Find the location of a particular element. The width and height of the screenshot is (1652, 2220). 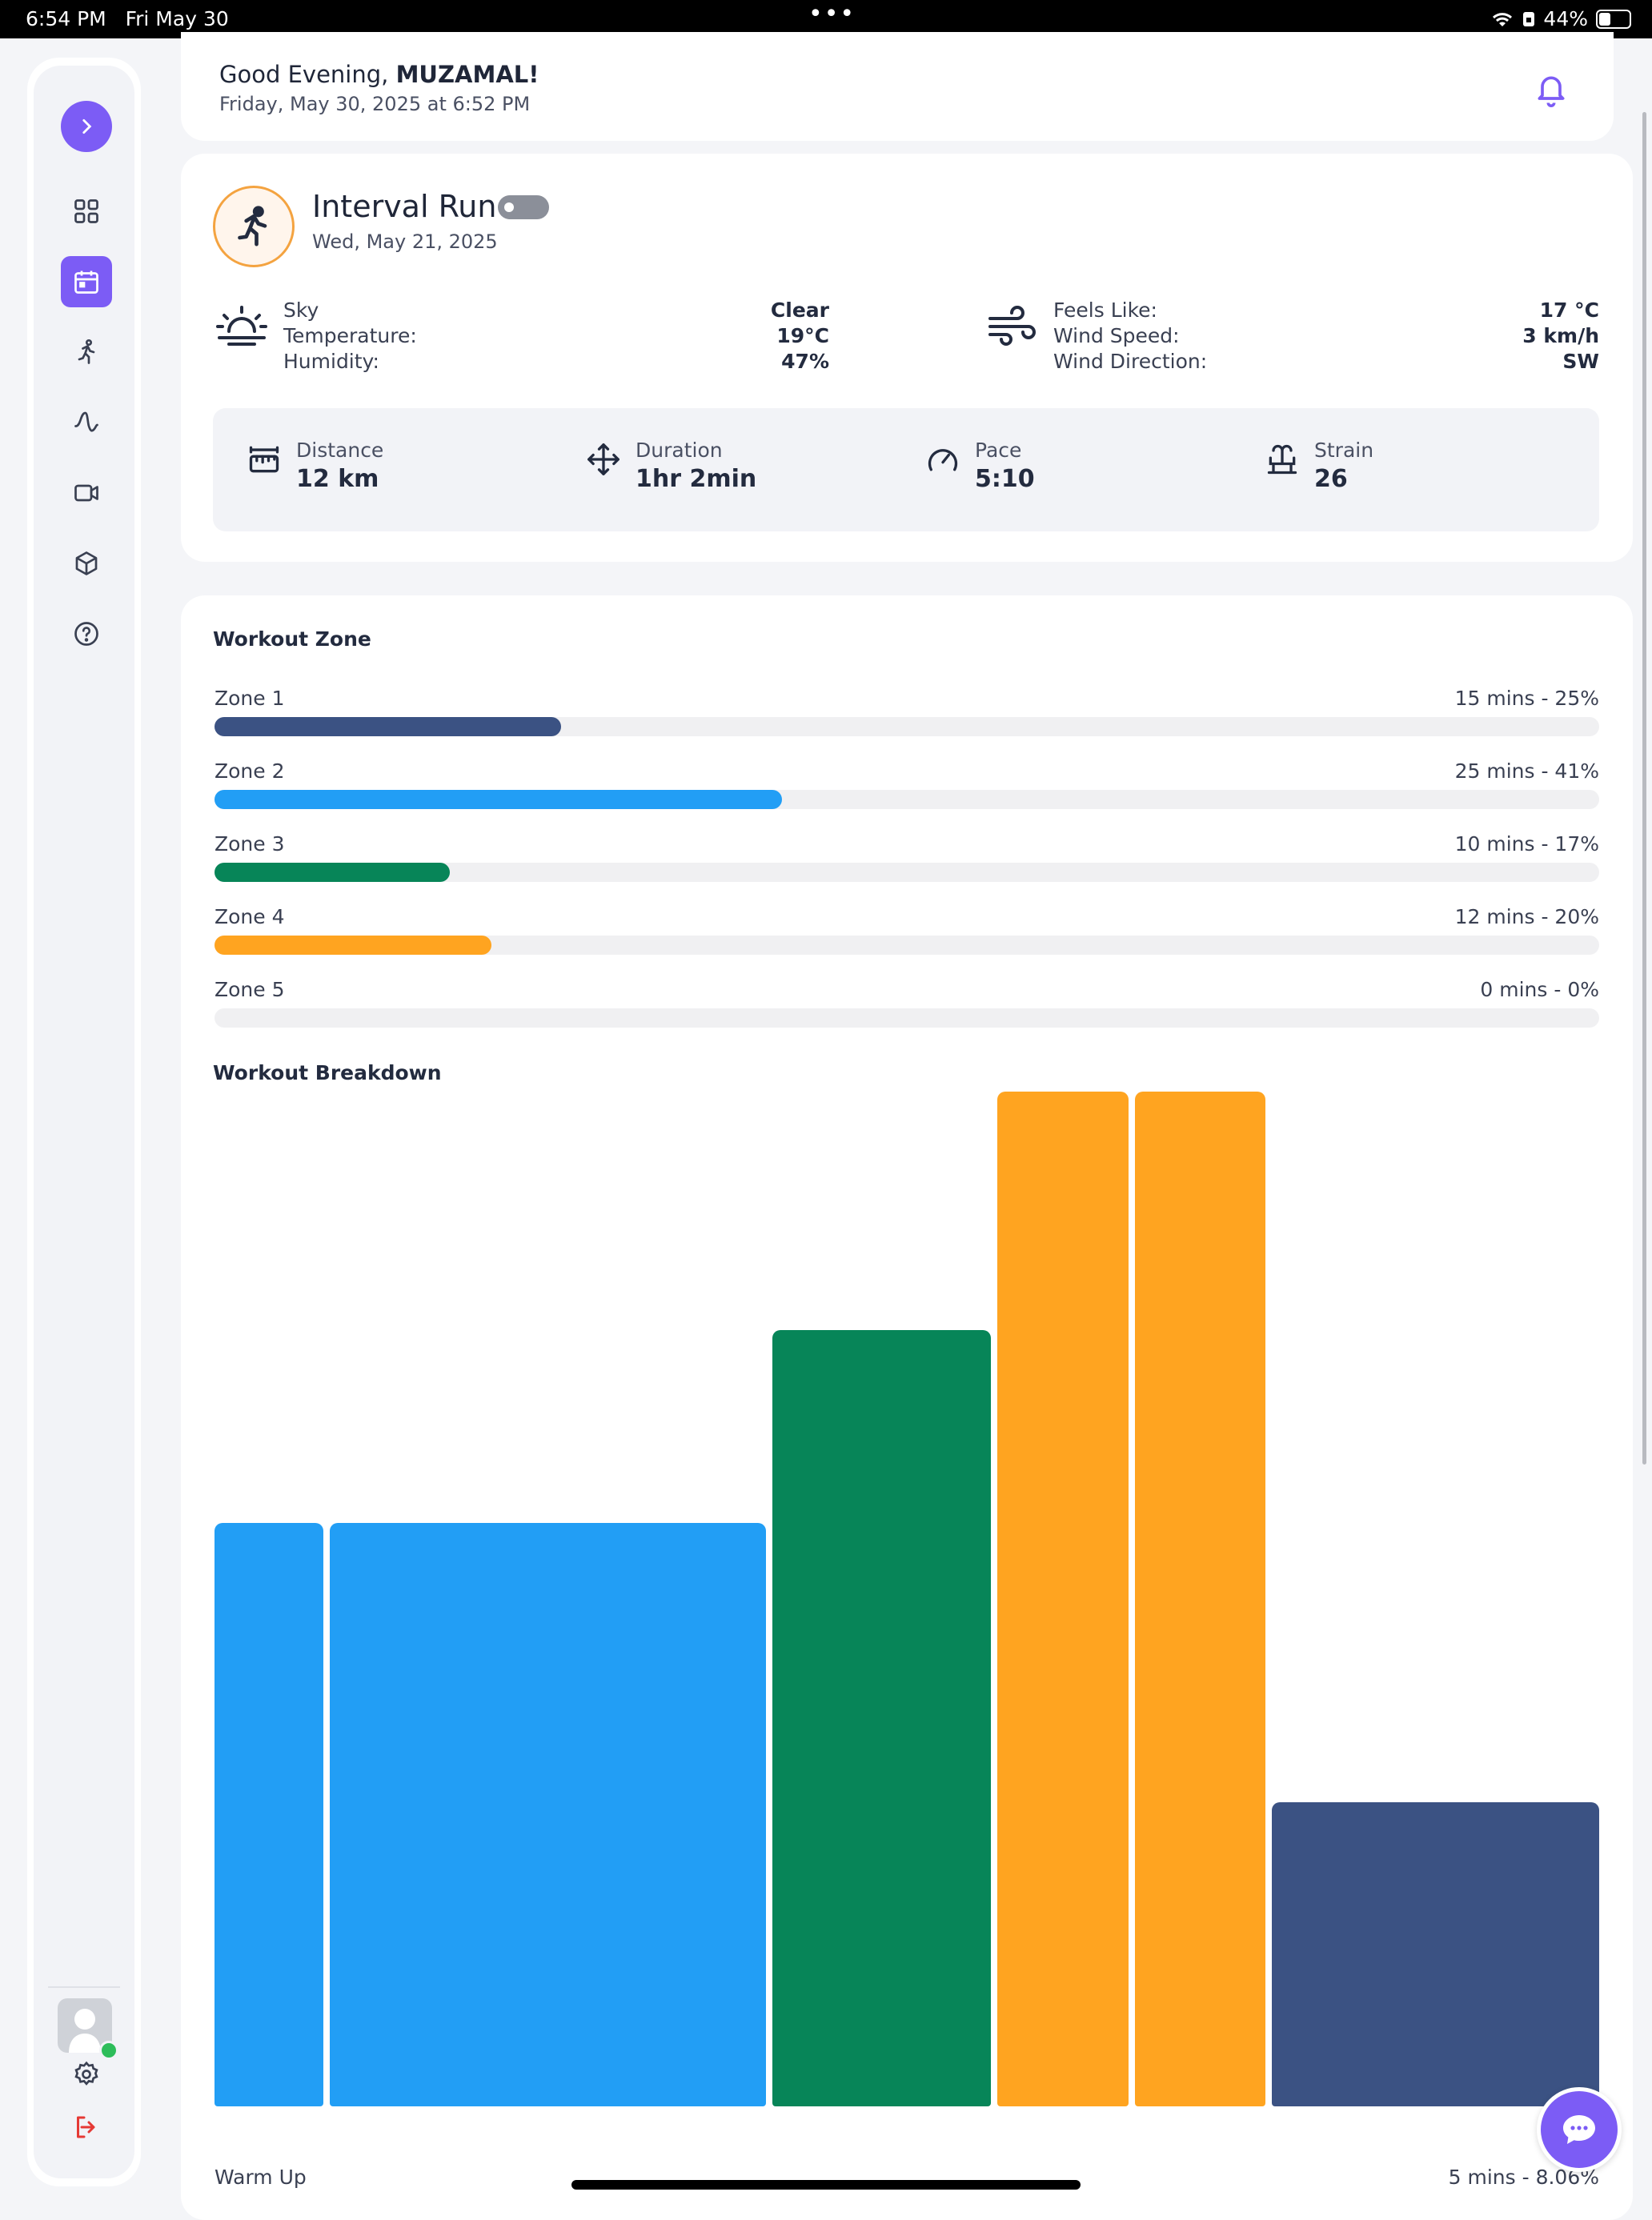

move-arrows-icon is located at coordinates (603, 459).